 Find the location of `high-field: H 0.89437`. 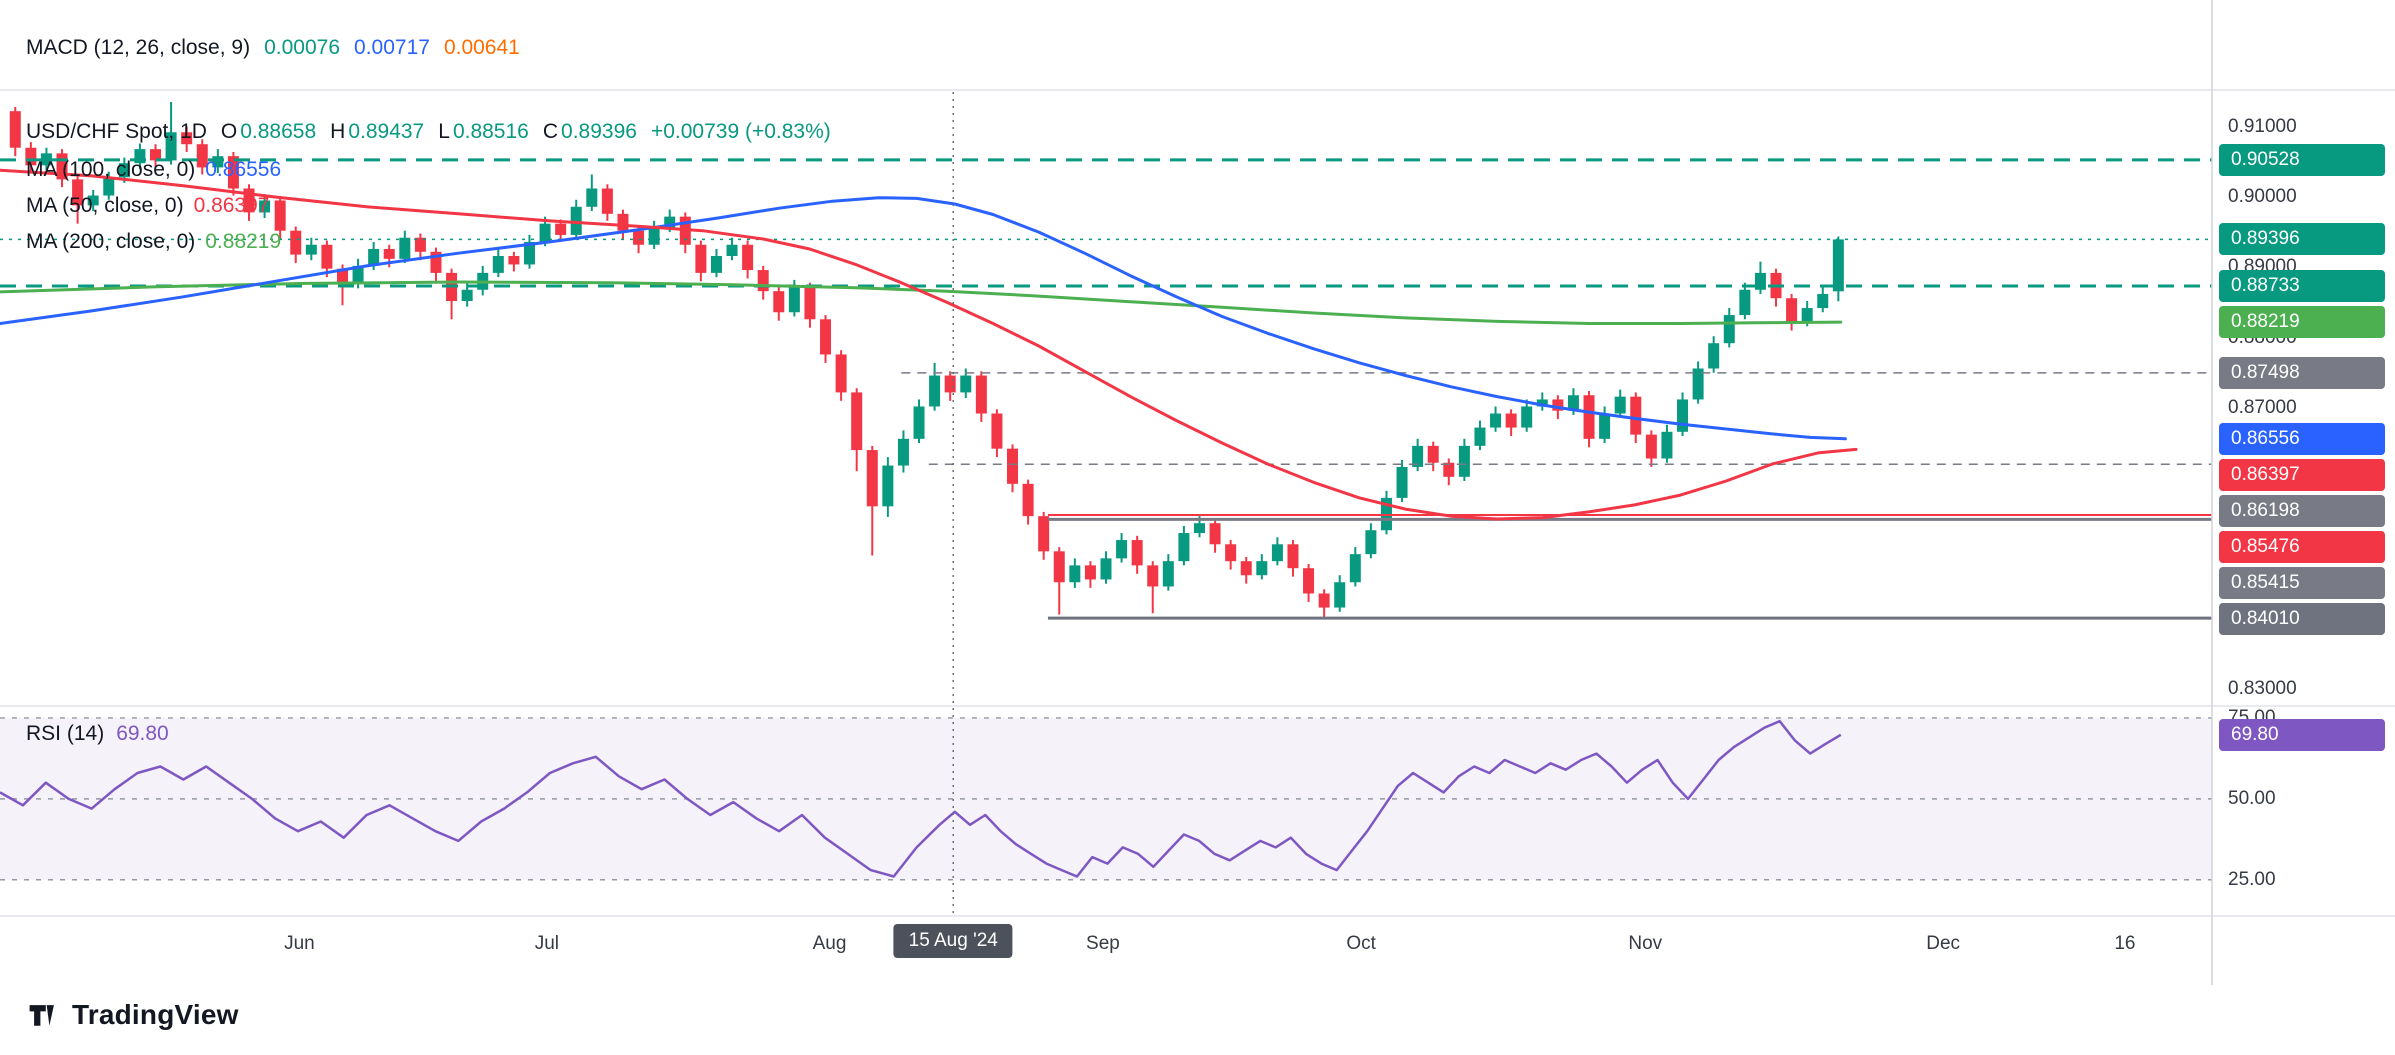

high-field: H 0.89437 is located at coordinates (377, 132).